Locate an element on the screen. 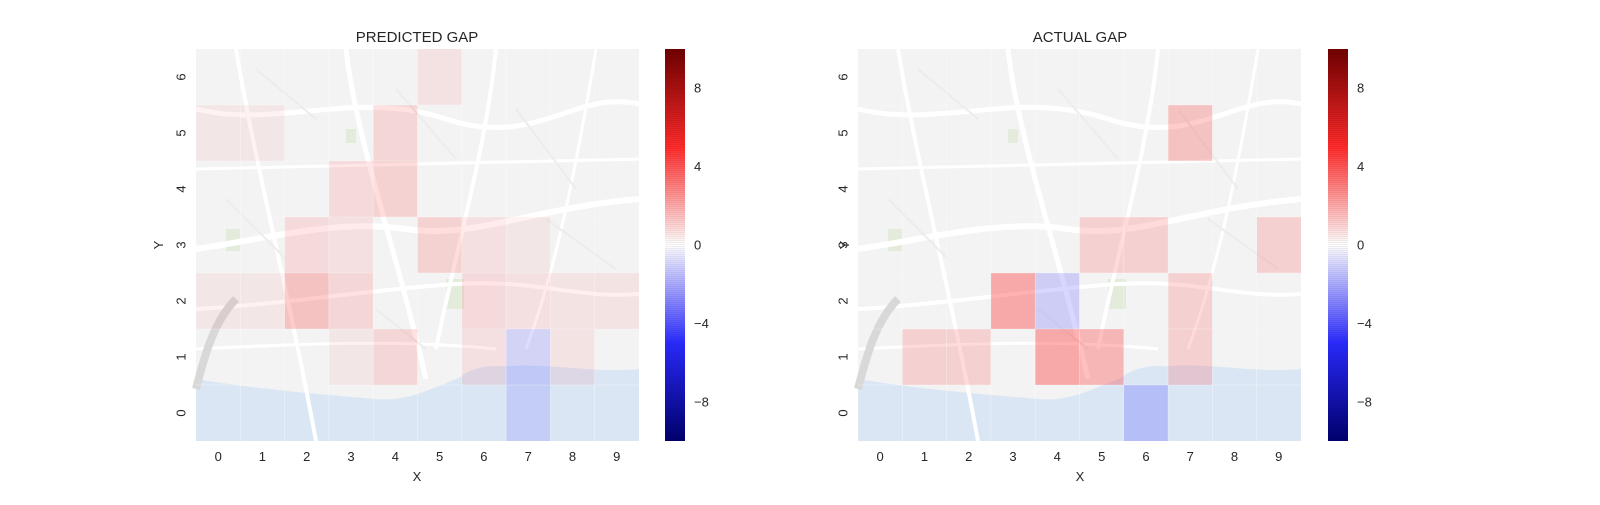  x-axis-label: X is located at coordinates (417, 476).